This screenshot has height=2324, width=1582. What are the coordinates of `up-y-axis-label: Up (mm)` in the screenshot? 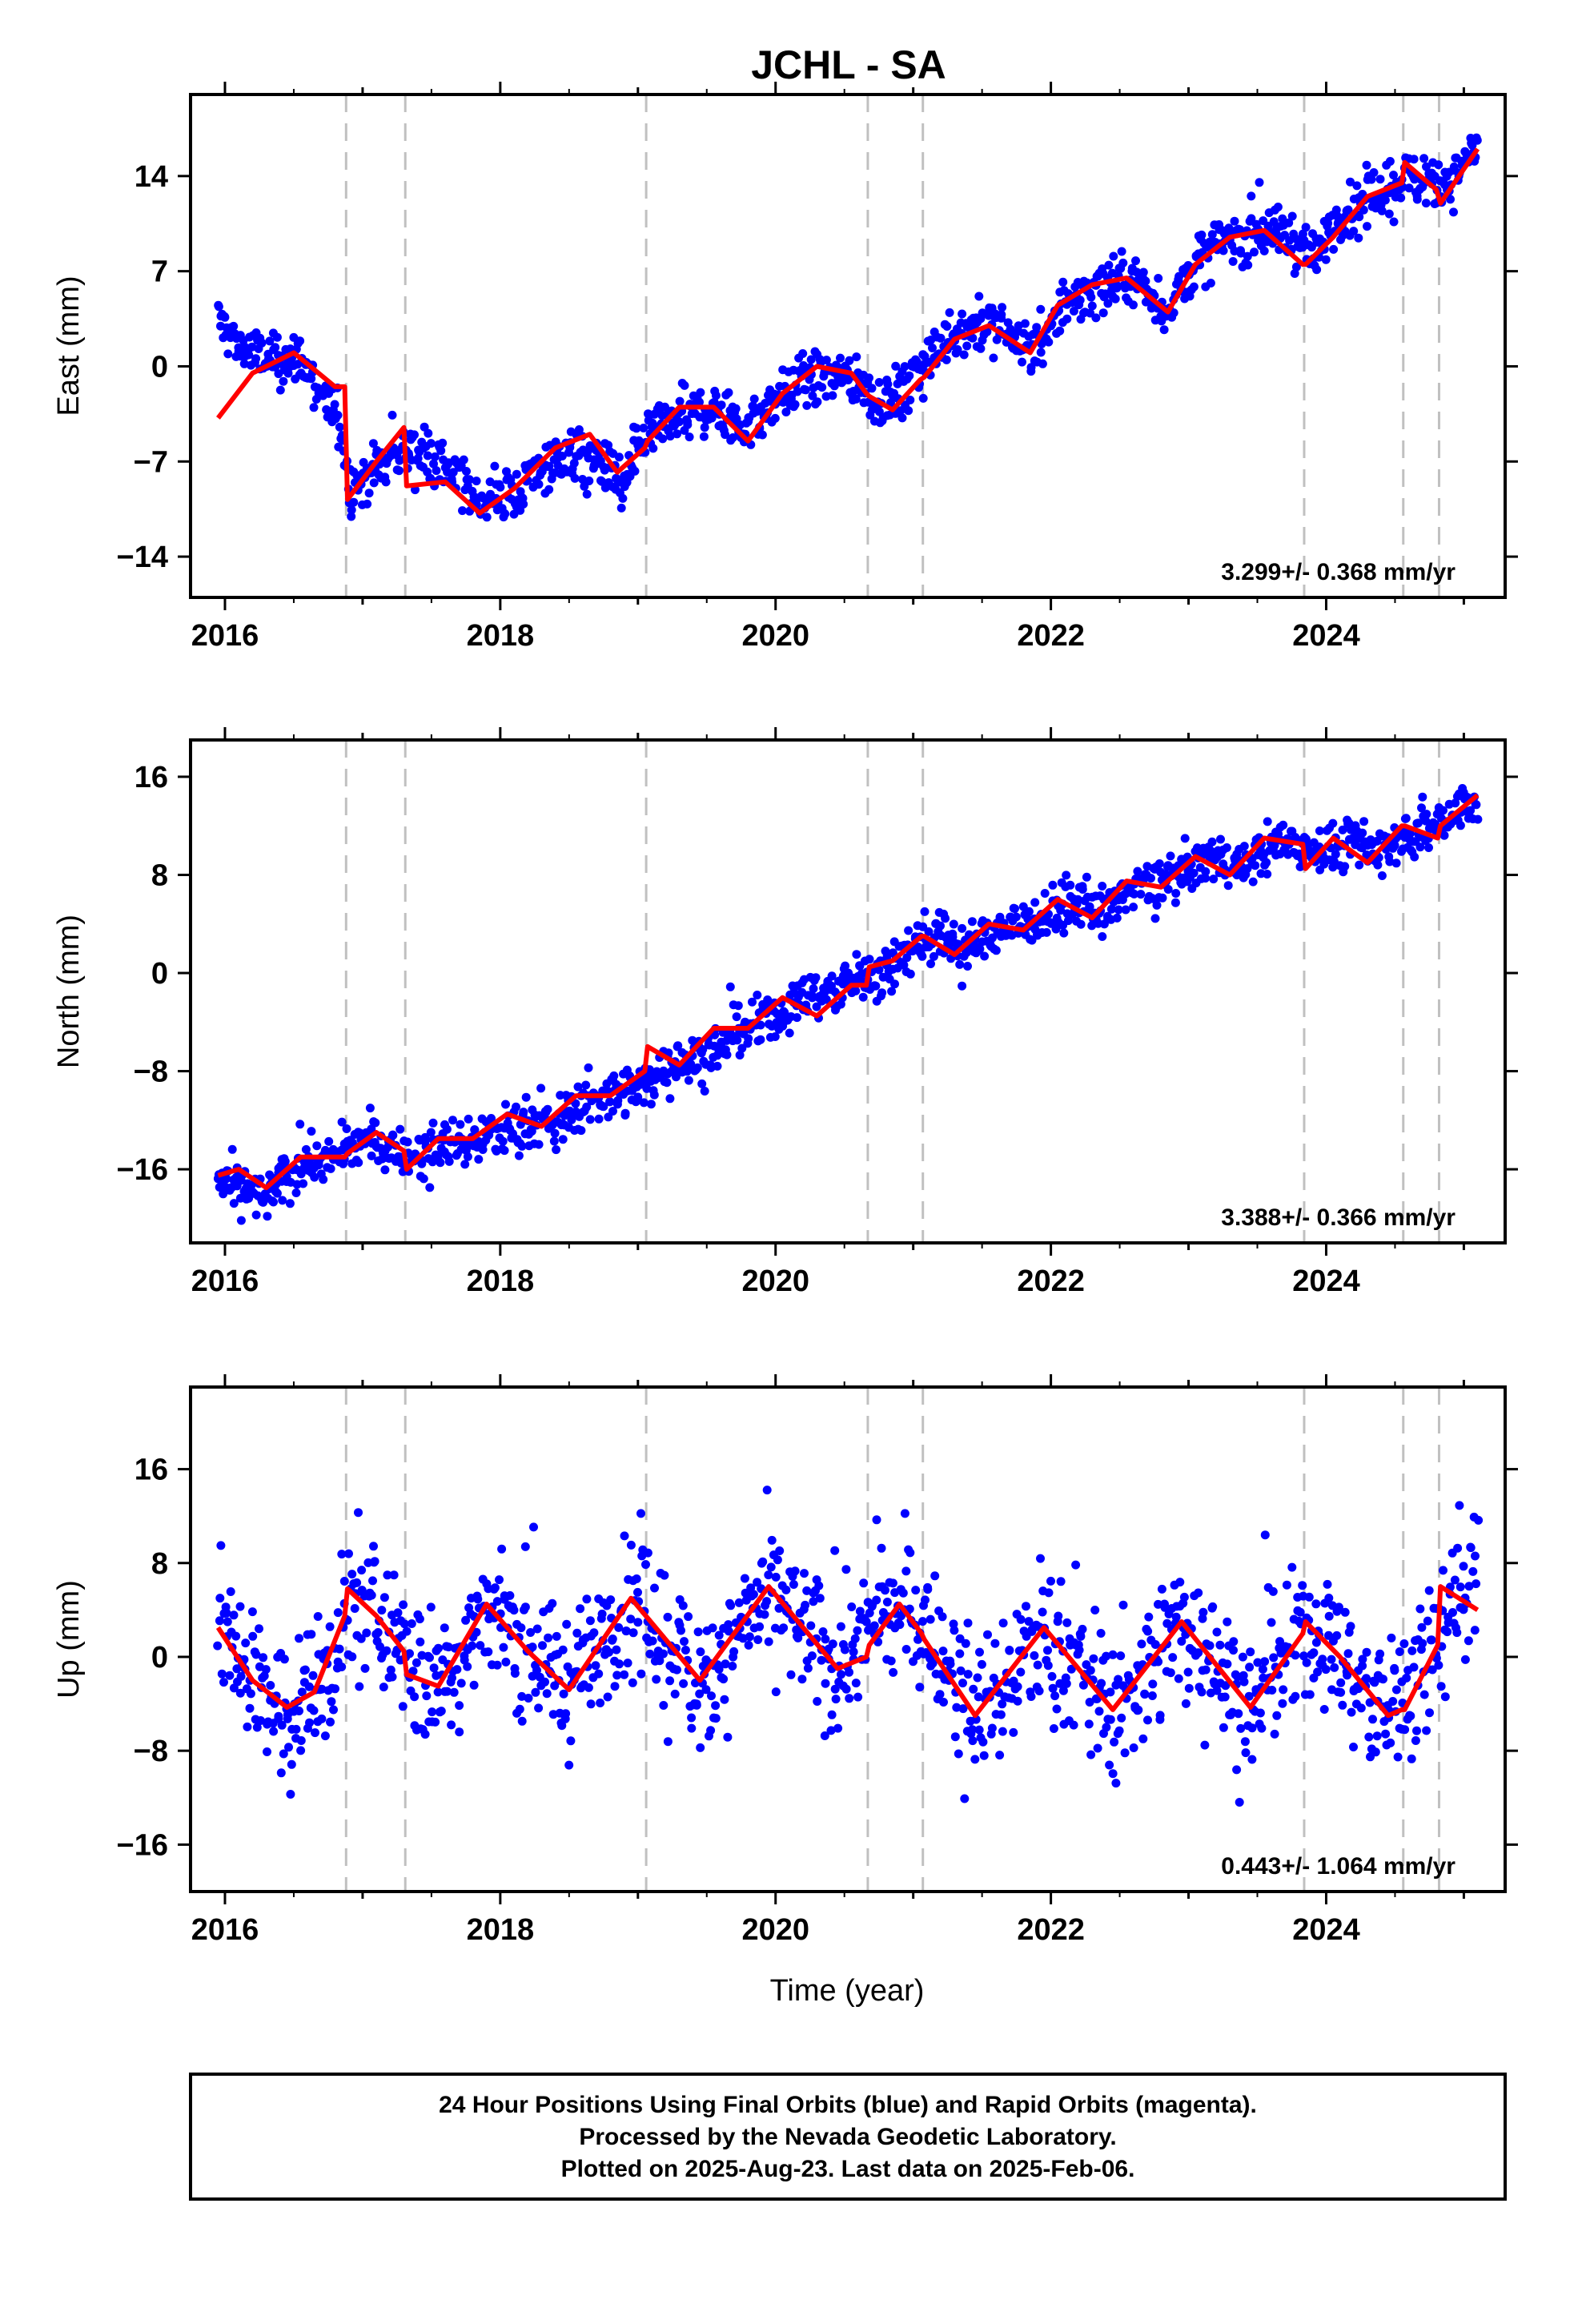 It's located at (69, 1639).